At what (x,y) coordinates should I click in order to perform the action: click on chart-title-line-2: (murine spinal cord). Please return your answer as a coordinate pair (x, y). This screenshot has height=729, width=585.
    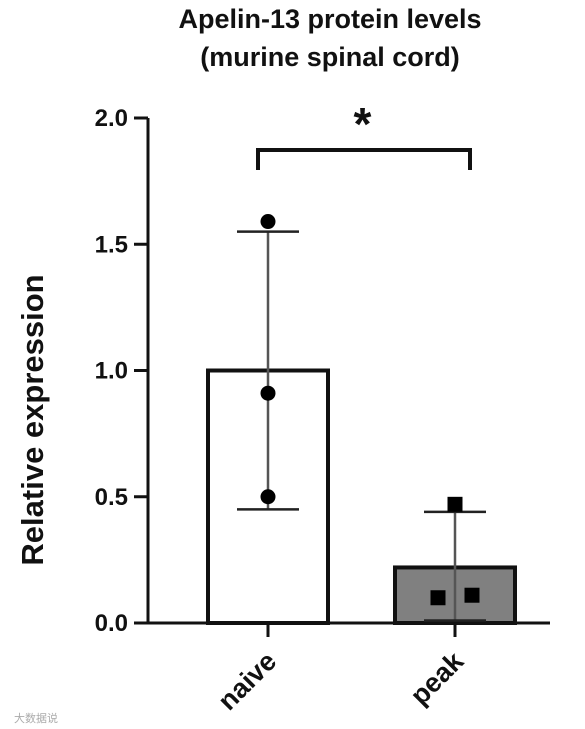
    Looking at the image, I should click on (330, 57).